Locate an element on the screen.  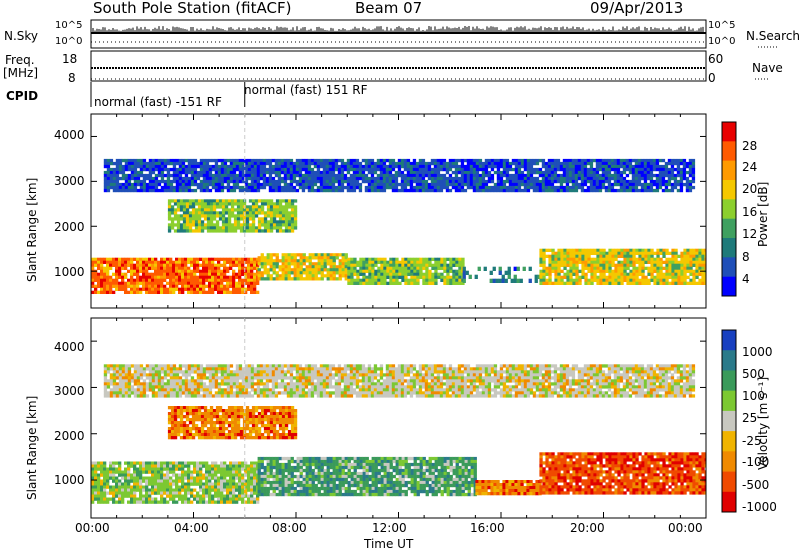
velocity-y-tick: 2000 is located at coordinates (69, 436).